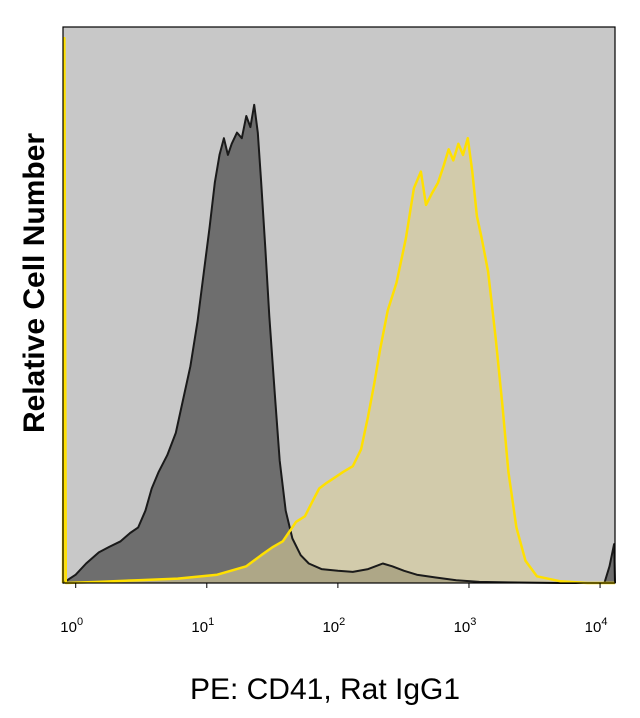 The width and height of the screenshot is (640, 718). Describe the element at coordinates (34, 283) in the screenshot. I see `y-axis-title: Relative Cell Number` at that location.